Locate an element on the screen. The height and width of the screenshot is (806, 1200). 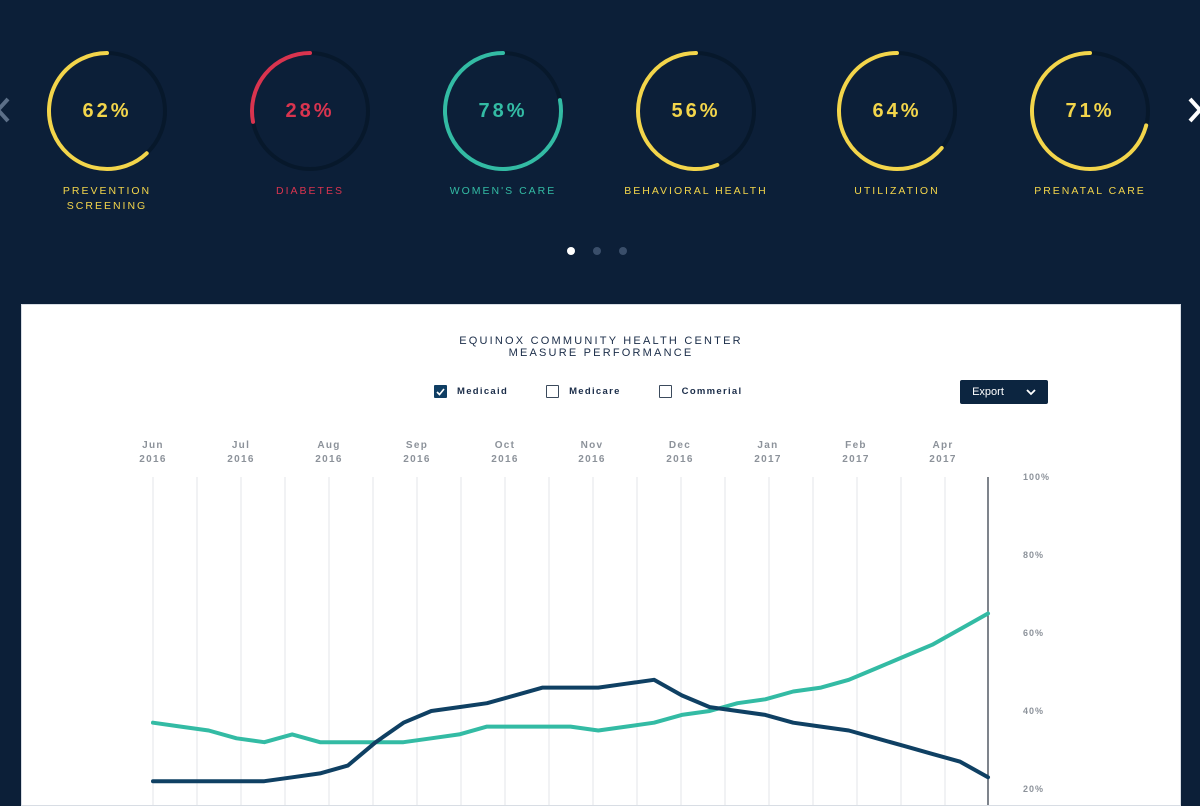
x-tick-month: Jan is located at coordinates (767, 445).